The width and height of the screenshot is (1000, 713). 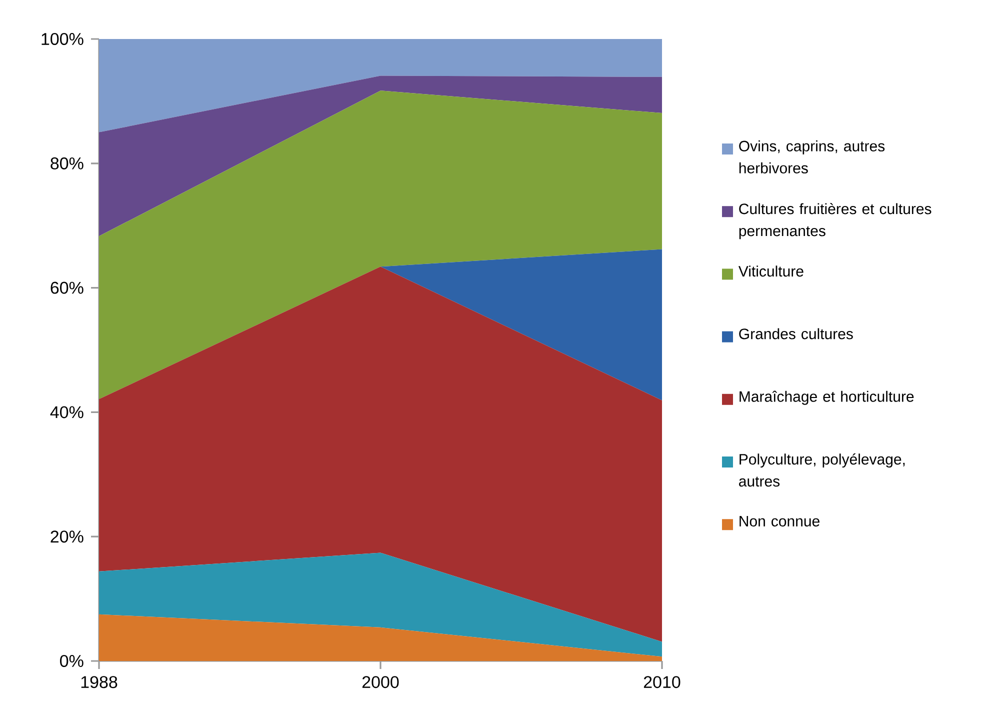 I want to click on legend-label: Cultures fruitières et cultures permenantes, so click(x=835, y=221).